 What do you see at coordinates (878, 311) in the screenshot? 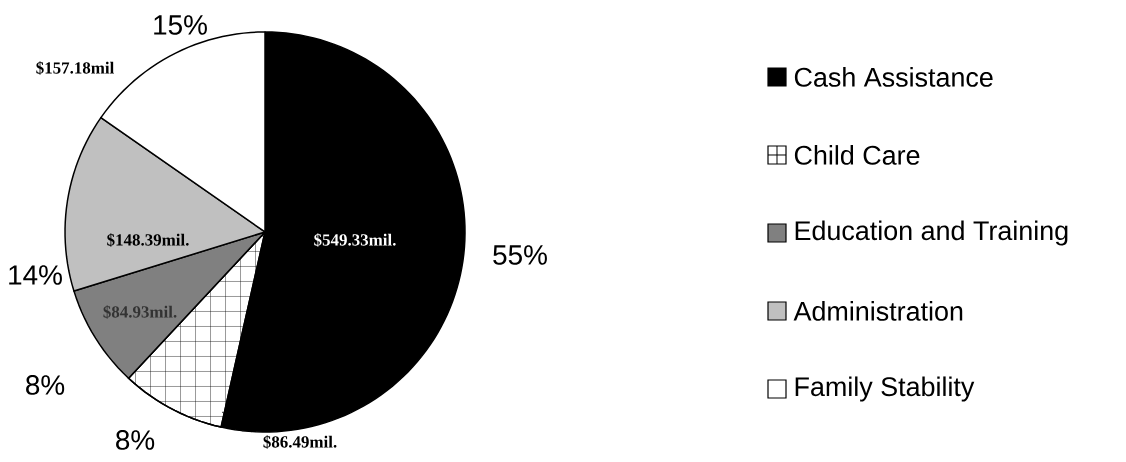
I see `legend-label: Administration` at bounding box center [878, 311].